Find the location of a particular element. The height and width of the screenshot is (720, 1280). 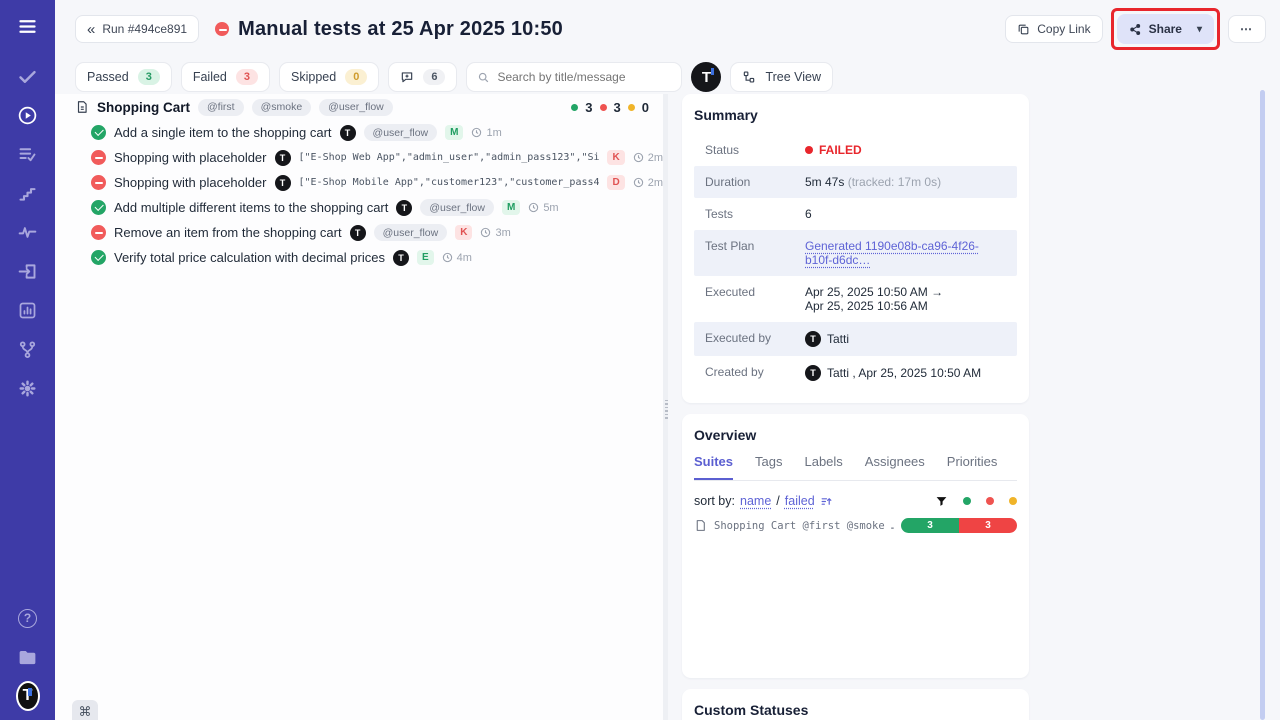

page-title: Manual tests at 25 Apr 2025 10:50 is located at coordinates (400, 28).